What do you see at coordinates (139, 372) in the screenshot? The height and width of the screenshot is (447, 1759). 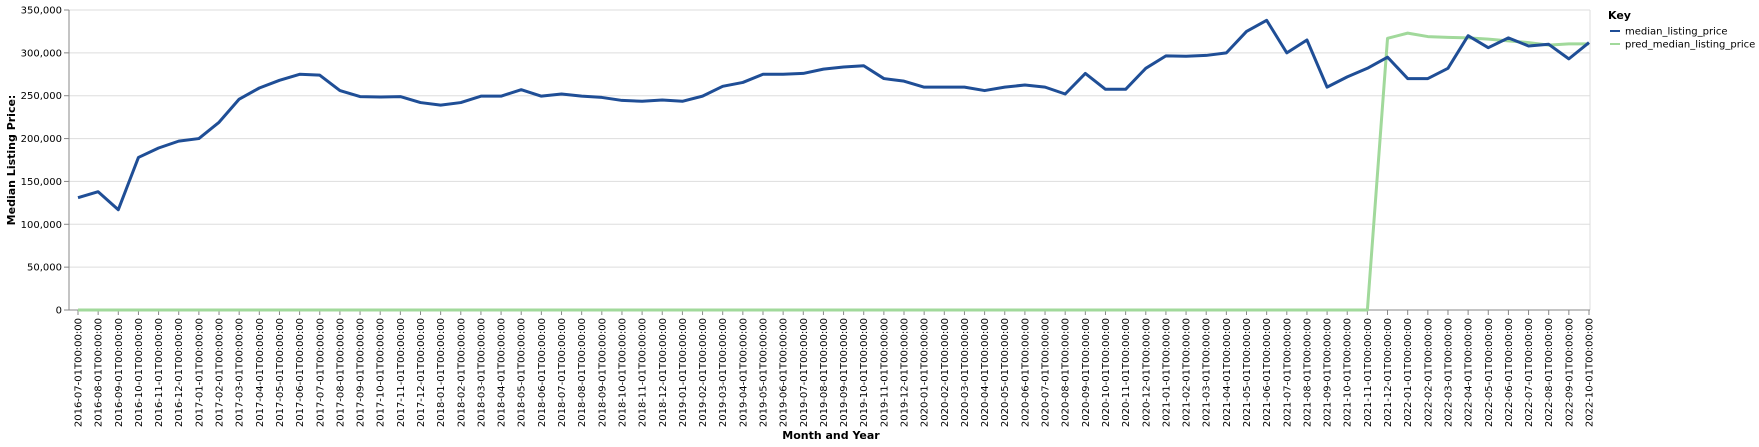 I see `x-tick-label: 2016-10-01T00:00:00` at bounding box center [139, 372].